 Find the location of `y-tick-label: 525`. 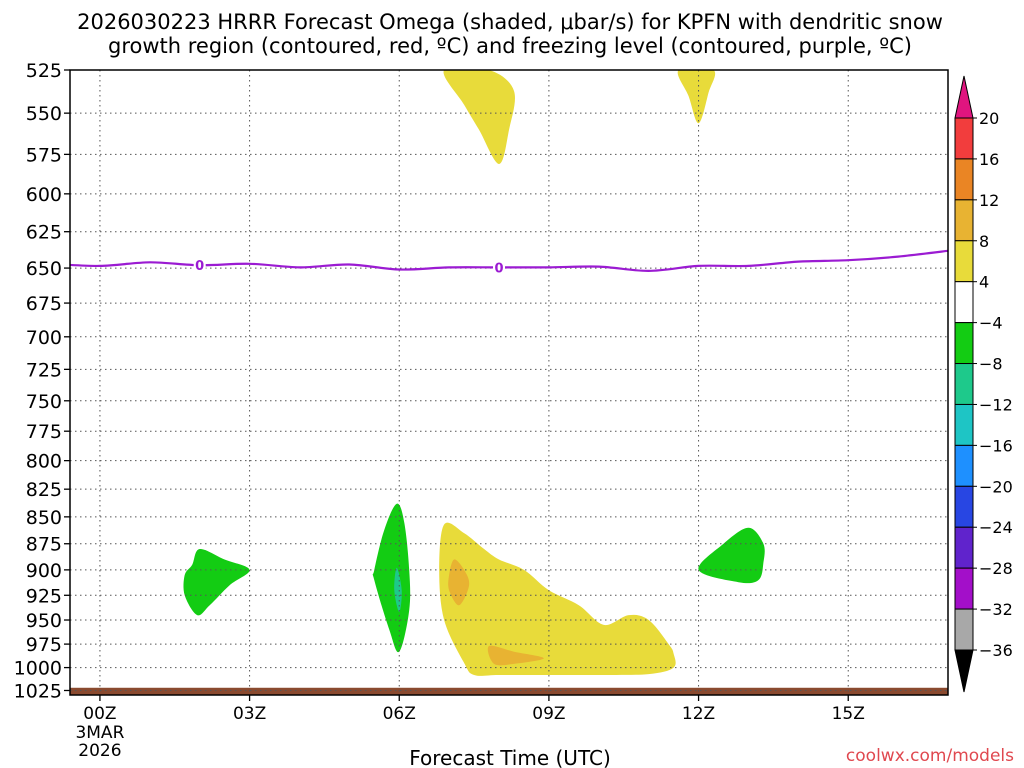

y-tick-label: 525 is located at coordinates (44, 71).